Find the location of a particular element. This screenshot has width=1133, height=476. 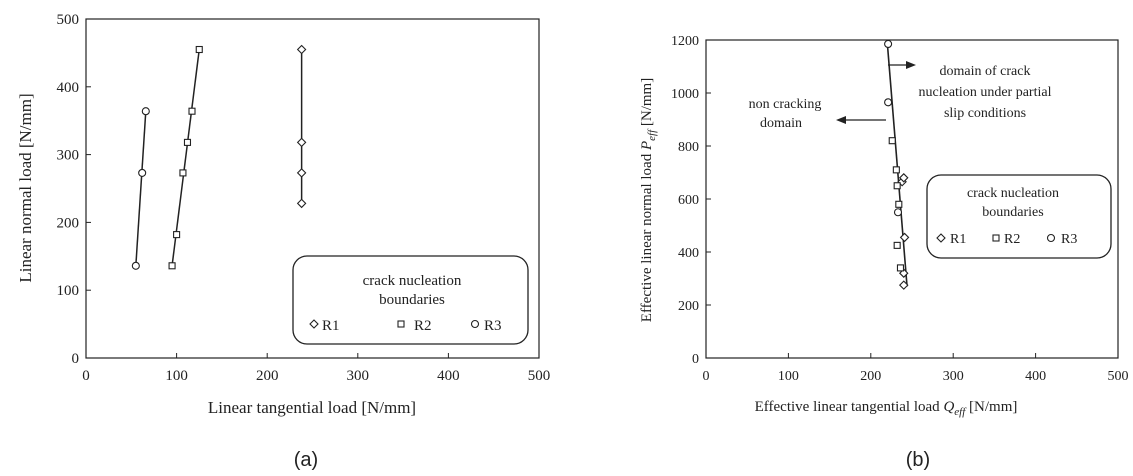

chart-b-xtick-label: 100 is located at coordinates (788, 376).